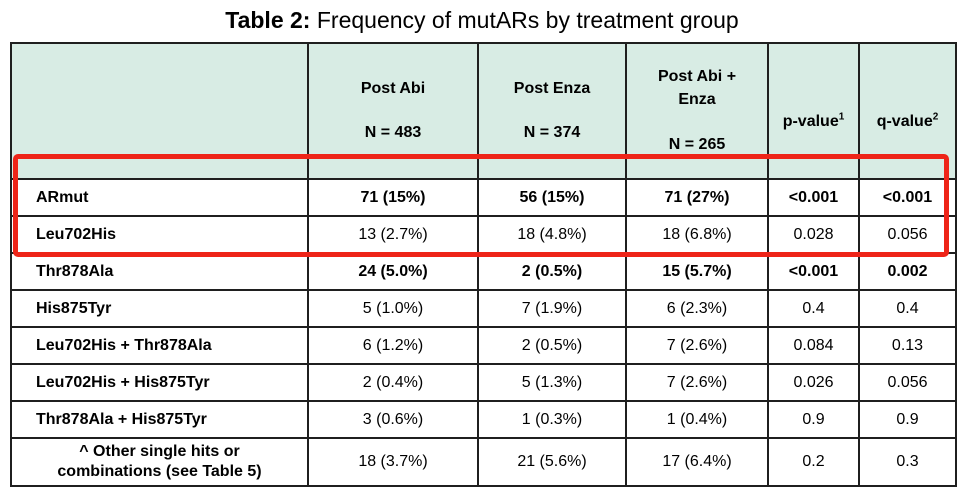  I want to click on footnote-ref-2: 2, so click(935, 117).